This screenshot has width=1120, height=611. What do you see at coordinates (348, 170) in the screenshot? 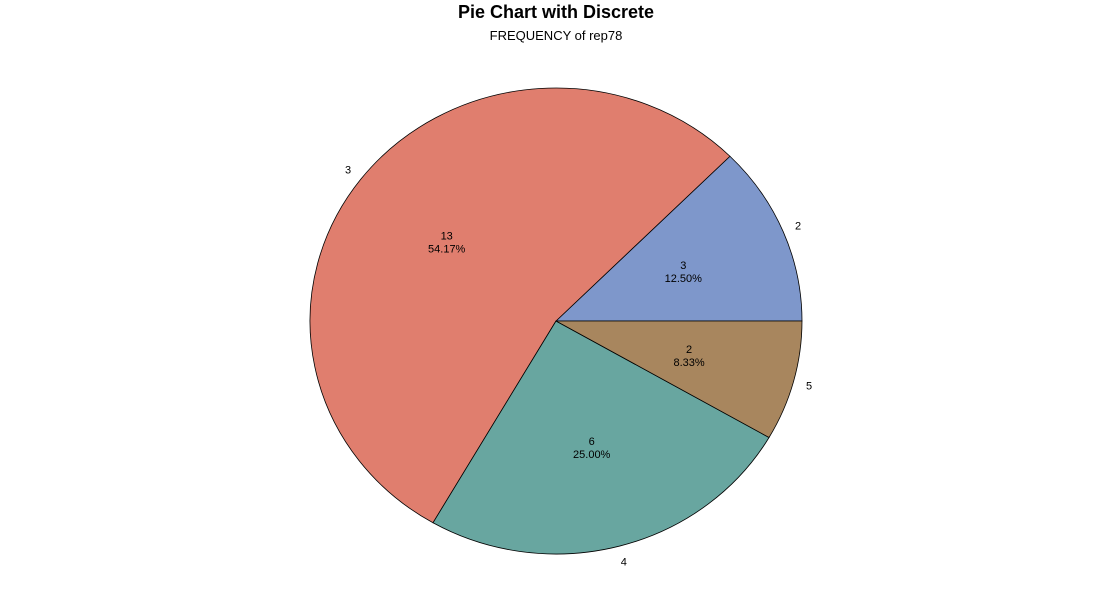
I see `slice-category-label-3: 3` at bounding box center [348, 170].